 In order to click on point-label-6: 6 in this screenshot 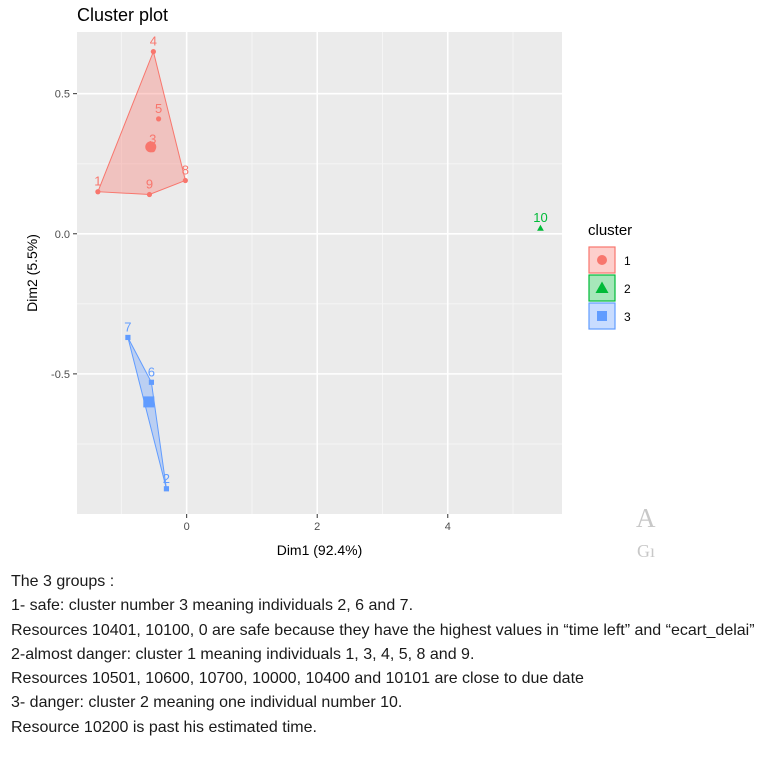, I will do `click(151, 371)`.